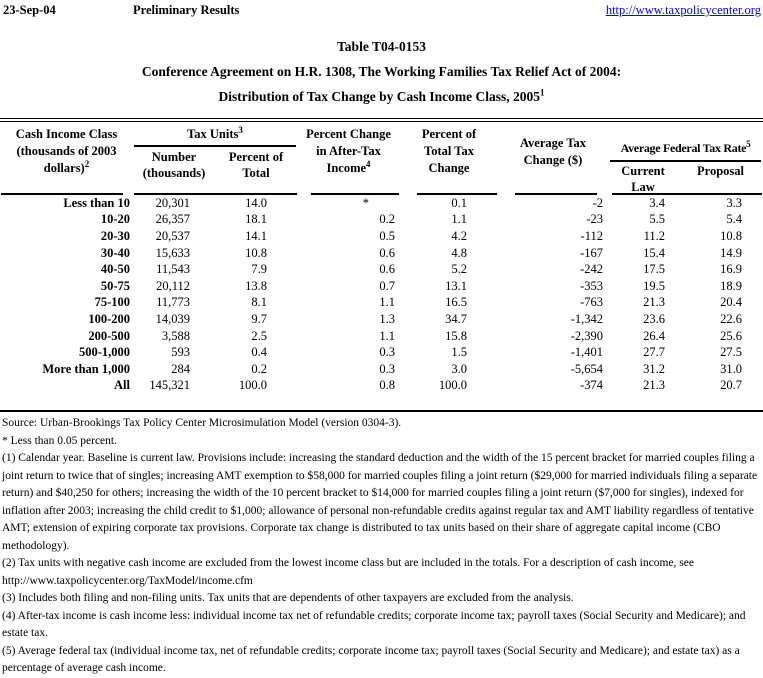  I want to click on value-cell: 0.7, so click(387, 285).